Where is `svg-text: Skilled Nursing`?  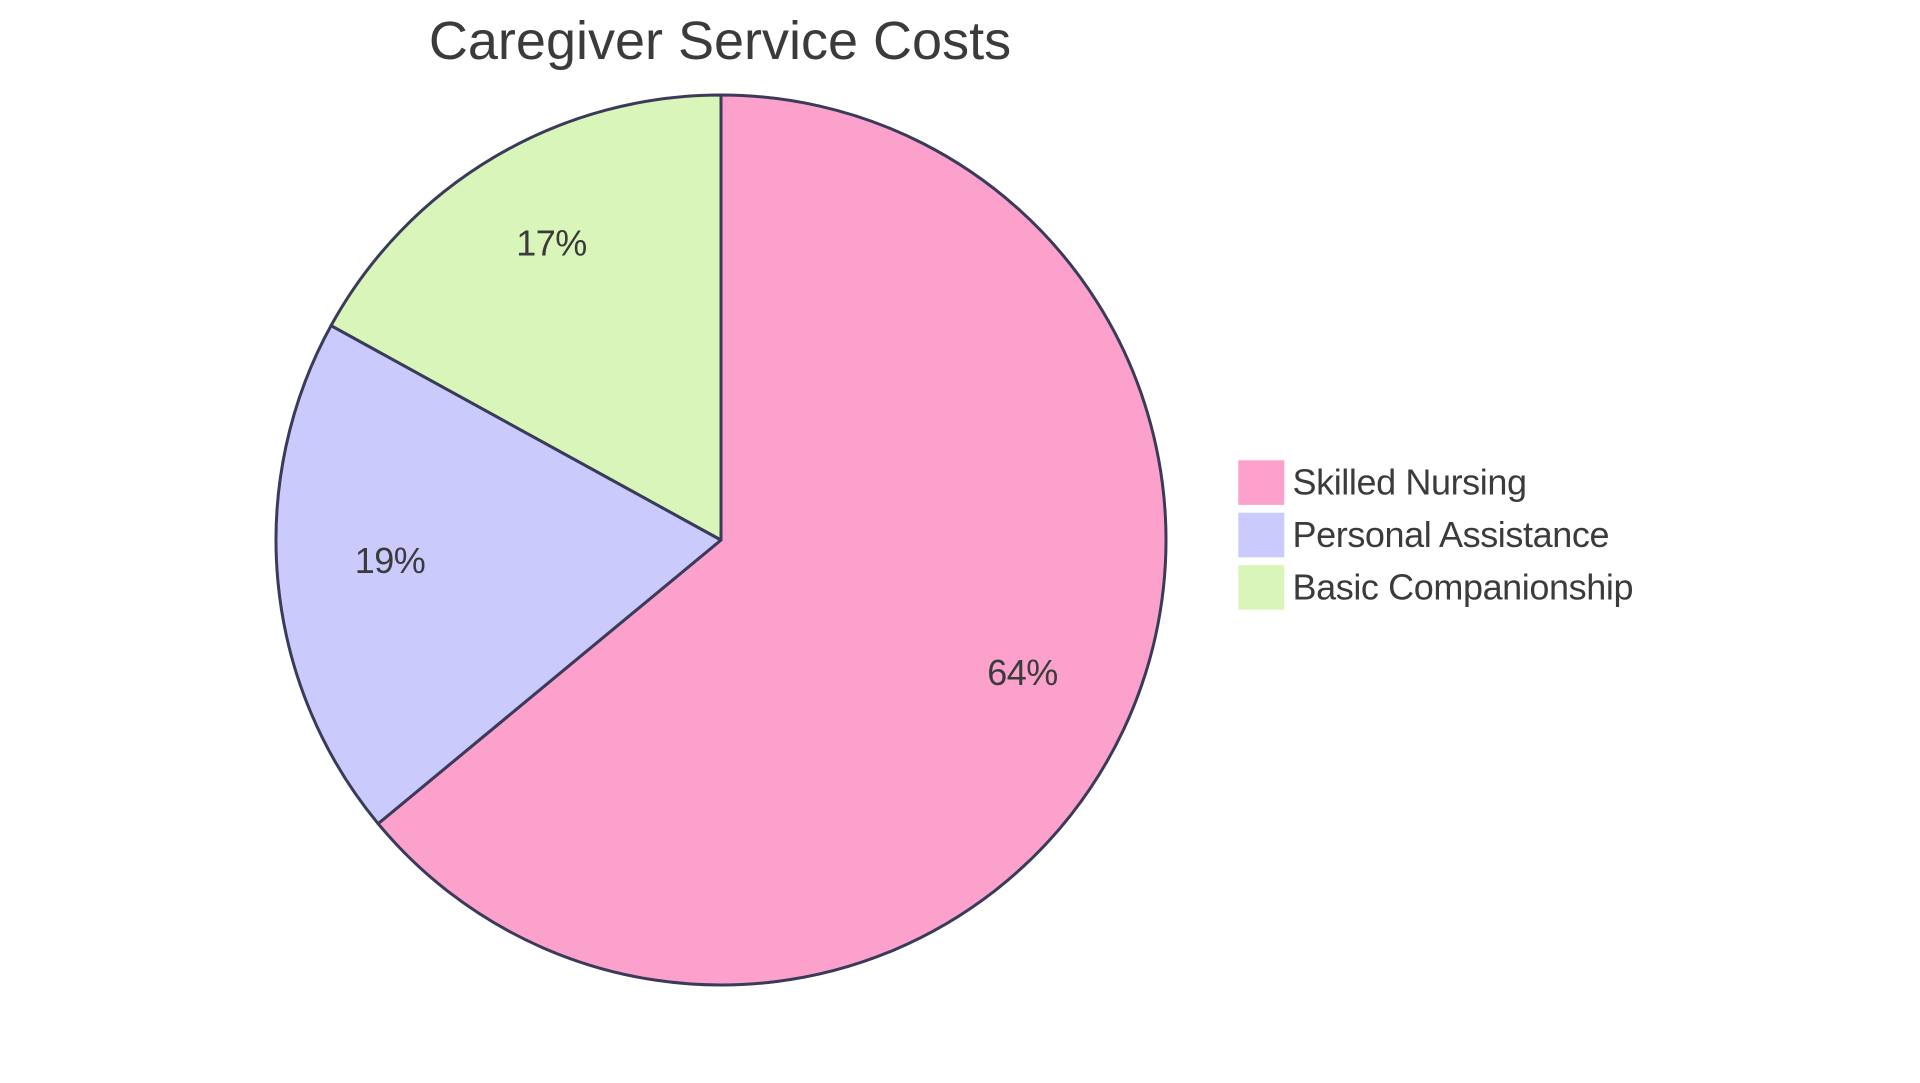 svg-text: Skilled Nursing is located at coordinates (1410, 482).